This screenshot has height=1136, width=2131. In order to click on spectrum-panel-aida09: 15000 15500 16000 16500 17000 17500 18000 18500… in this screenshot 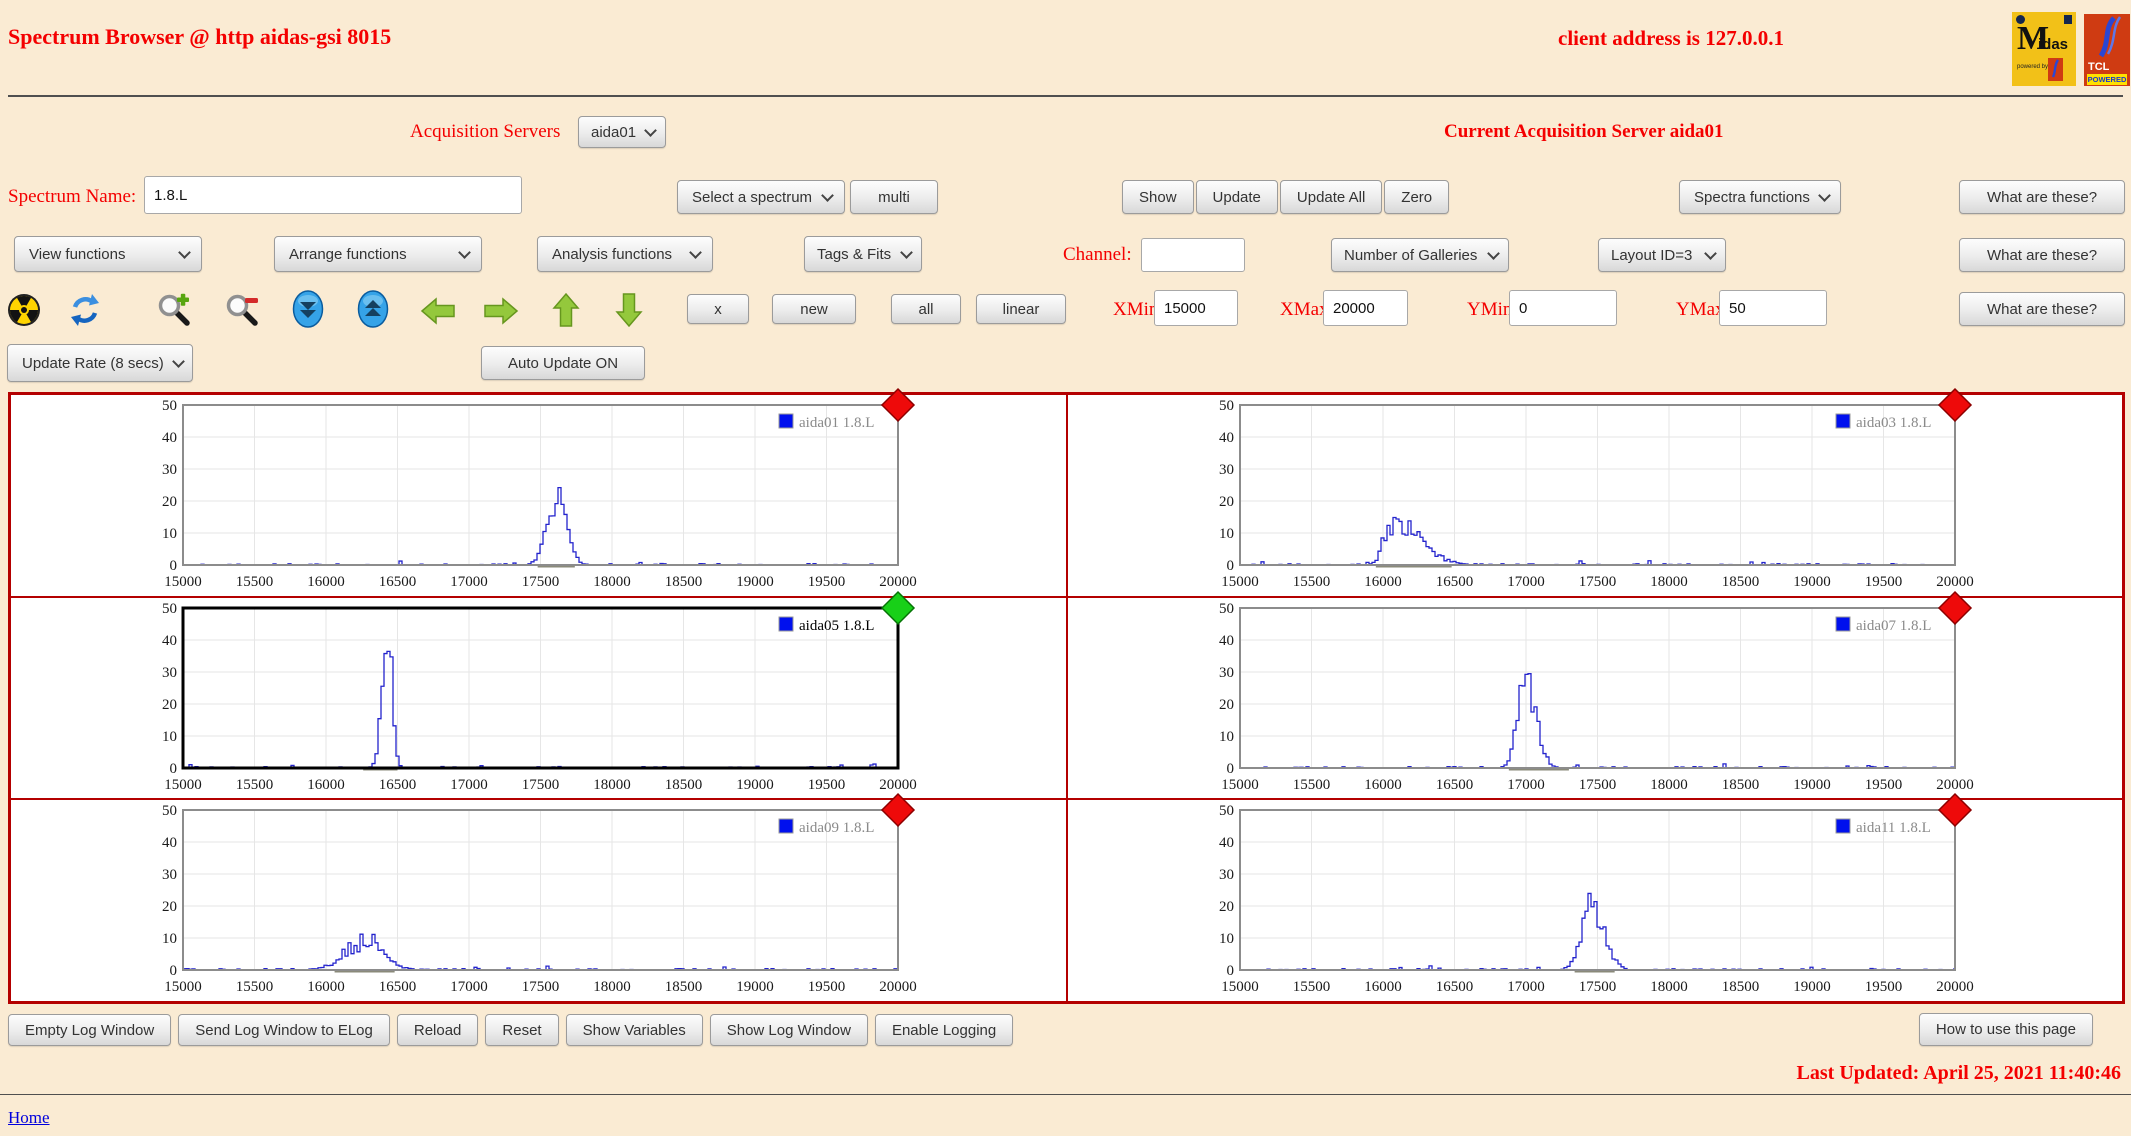, I will do `click(538, 897)`.